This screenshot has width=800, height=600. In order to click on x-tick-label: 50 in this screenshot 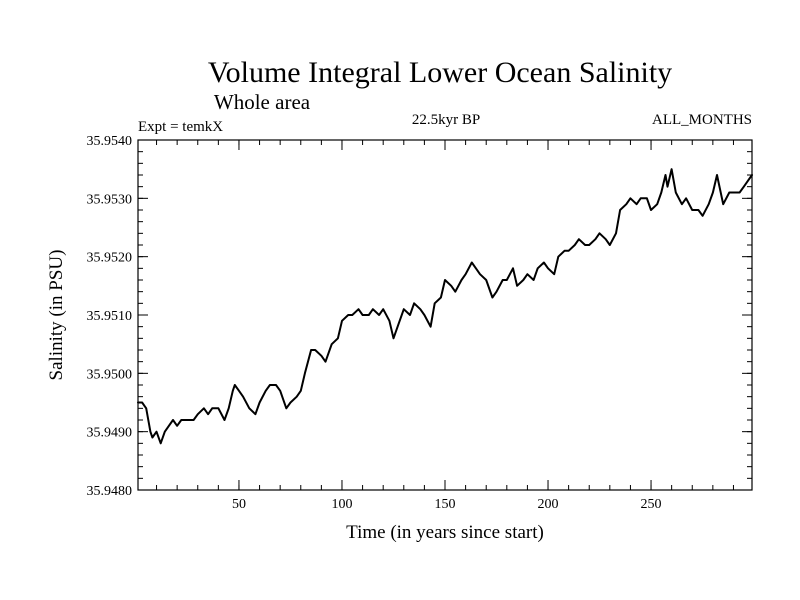, I will do `click(239, 504)`.